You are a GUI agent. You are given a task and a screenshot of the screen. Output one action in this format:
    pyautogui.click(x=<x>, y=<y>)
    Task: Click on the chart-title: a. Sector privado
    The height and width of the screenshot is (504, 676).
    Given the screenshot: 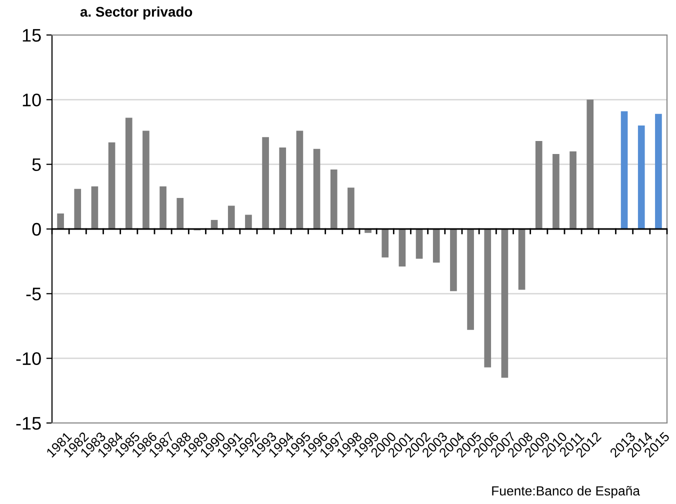 What is the action you would take?
    pyautogui.click(x=136, y=13)
    